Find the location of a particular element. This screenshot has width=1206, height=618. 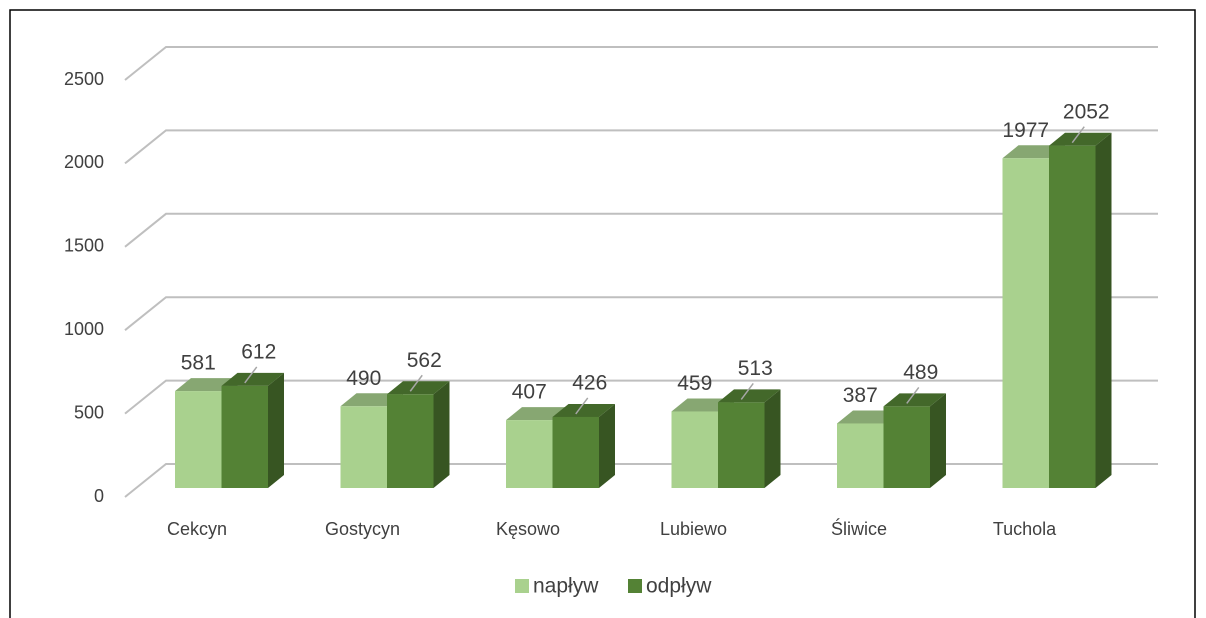

x-tick-label: Lubiewo is located at coordinates (693, 529).